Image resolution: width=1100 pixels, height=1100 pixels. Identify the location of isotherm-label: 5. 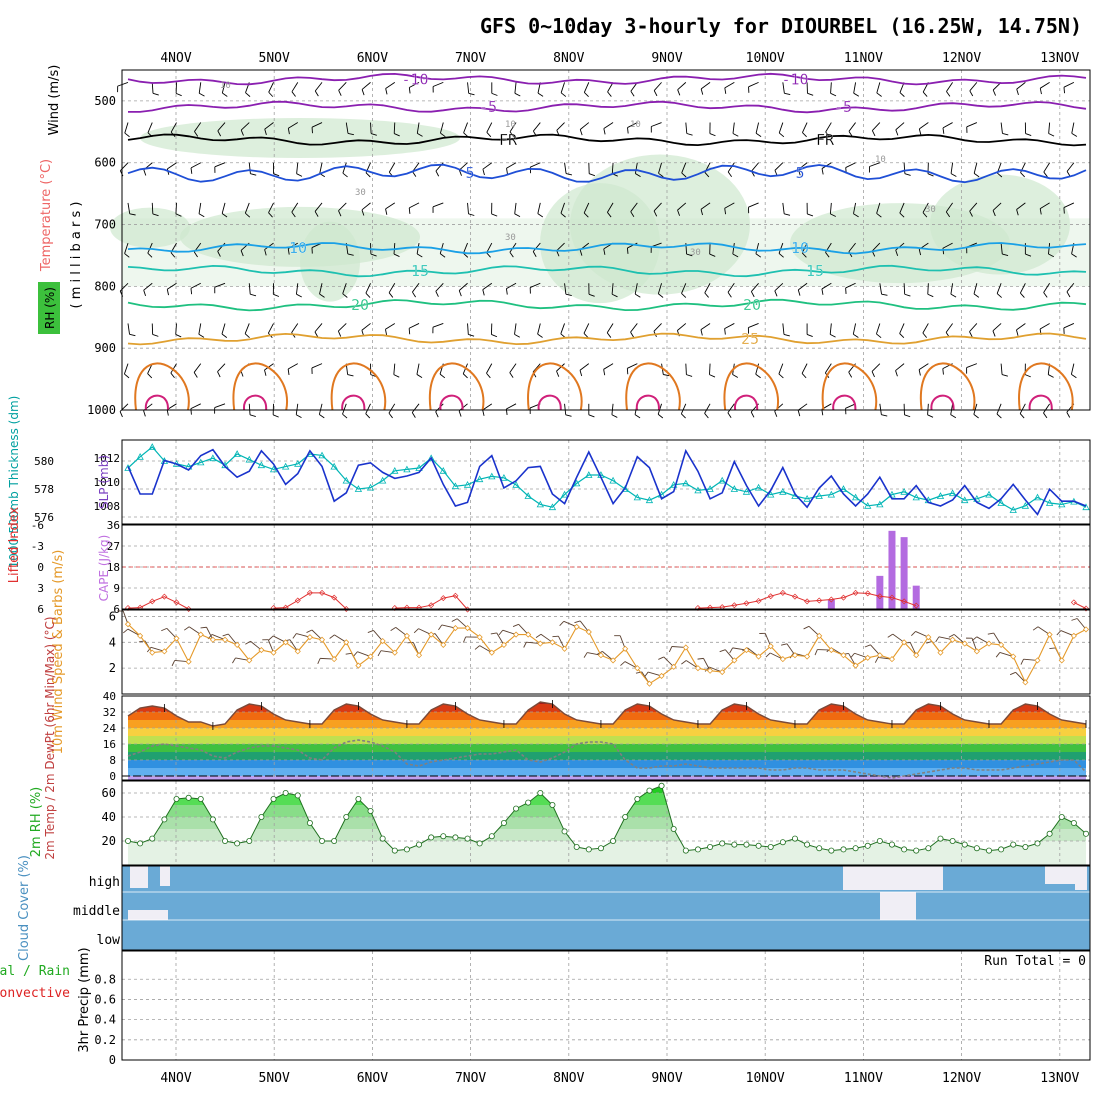
(469, 173).